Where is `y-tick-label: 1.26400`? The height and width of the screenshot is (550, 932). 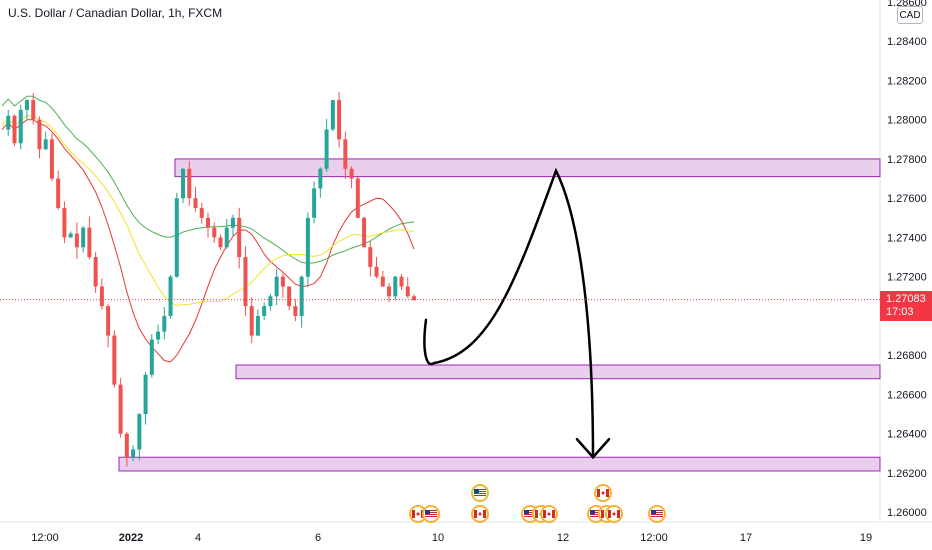
y-tick-label: 1.26400 is located at coordinates (907, 435).